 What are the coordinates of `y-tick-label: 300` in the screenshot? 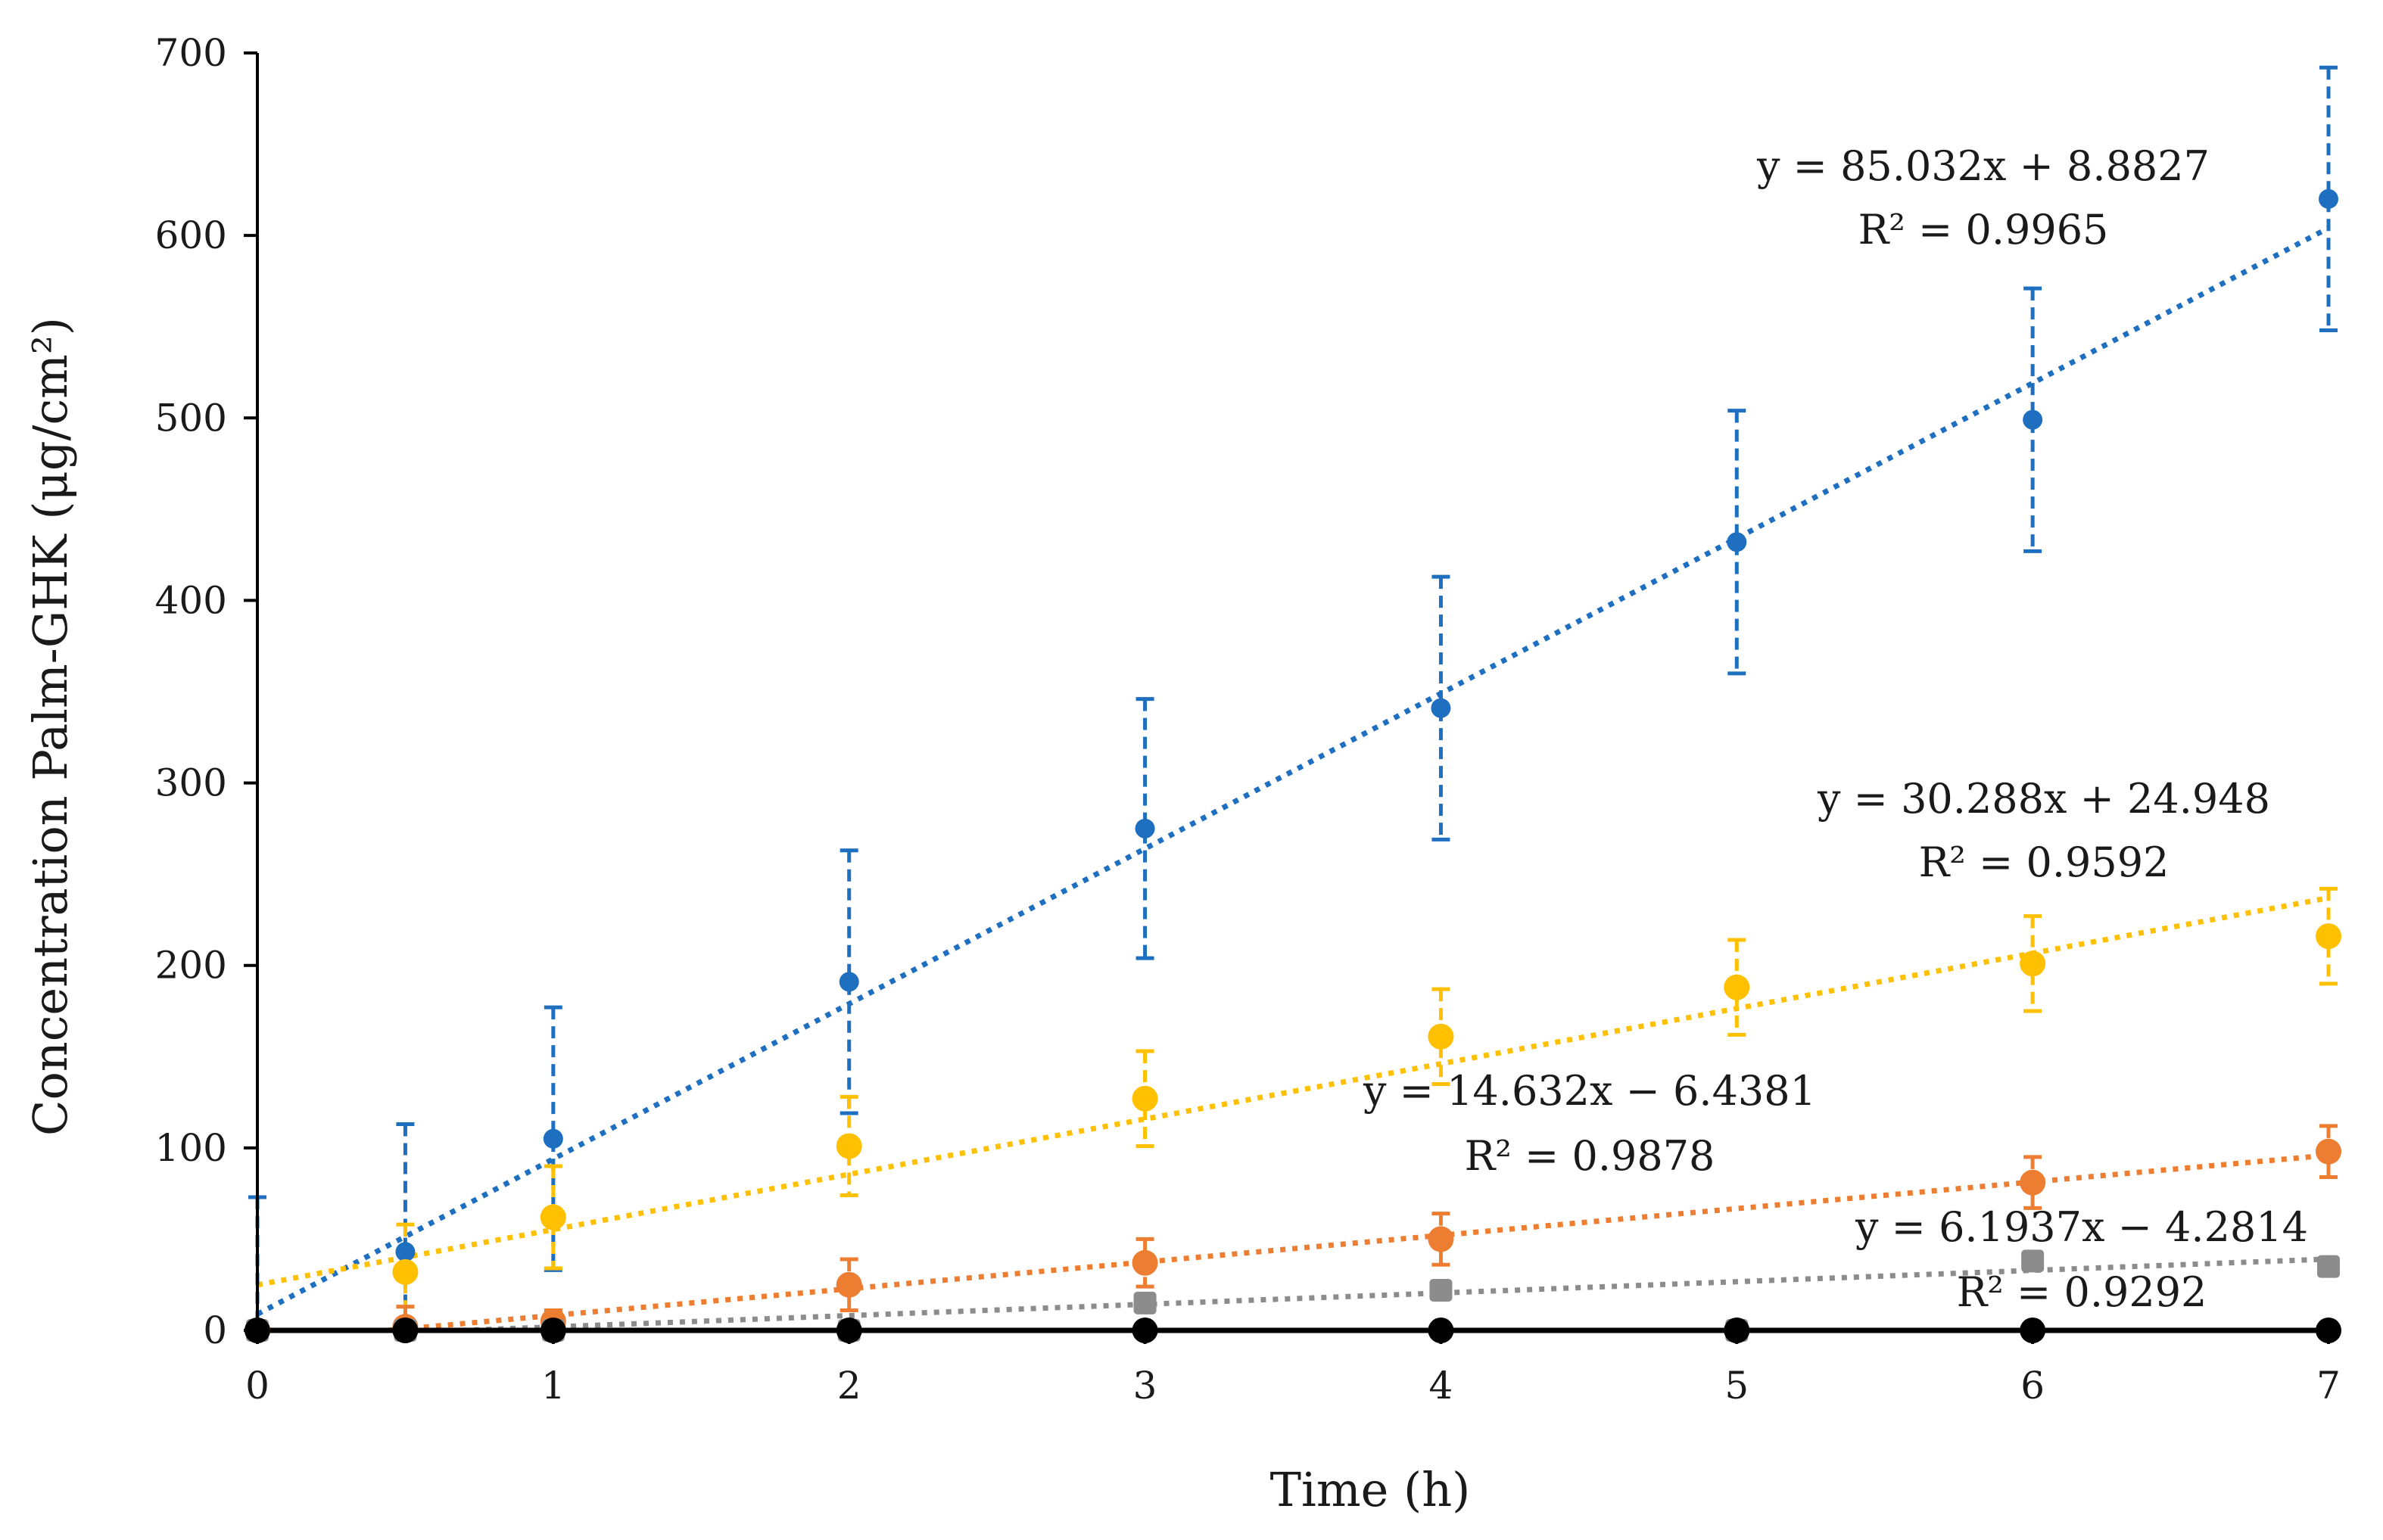 It's located at (191, 783).